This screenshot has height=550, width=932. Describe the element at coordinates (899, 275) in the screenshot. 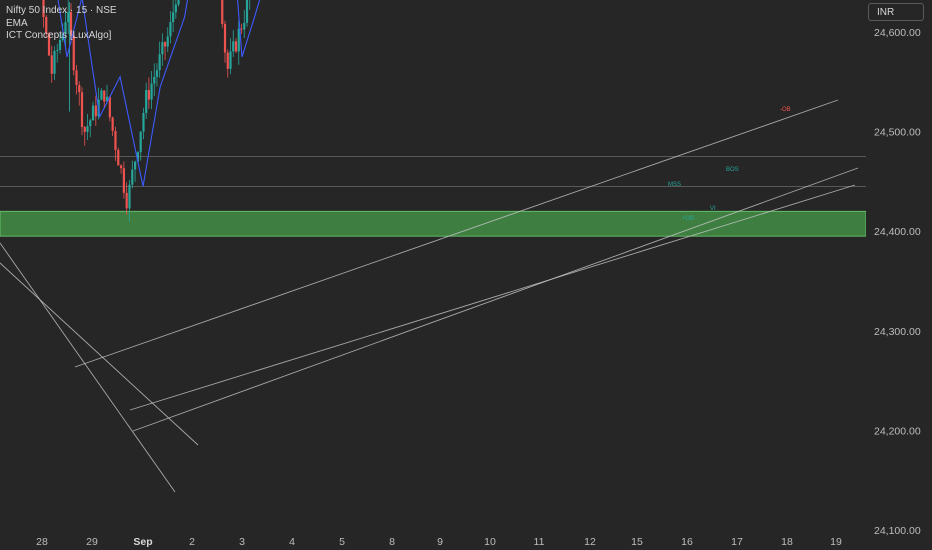

I see `price-axis-background` at that location.